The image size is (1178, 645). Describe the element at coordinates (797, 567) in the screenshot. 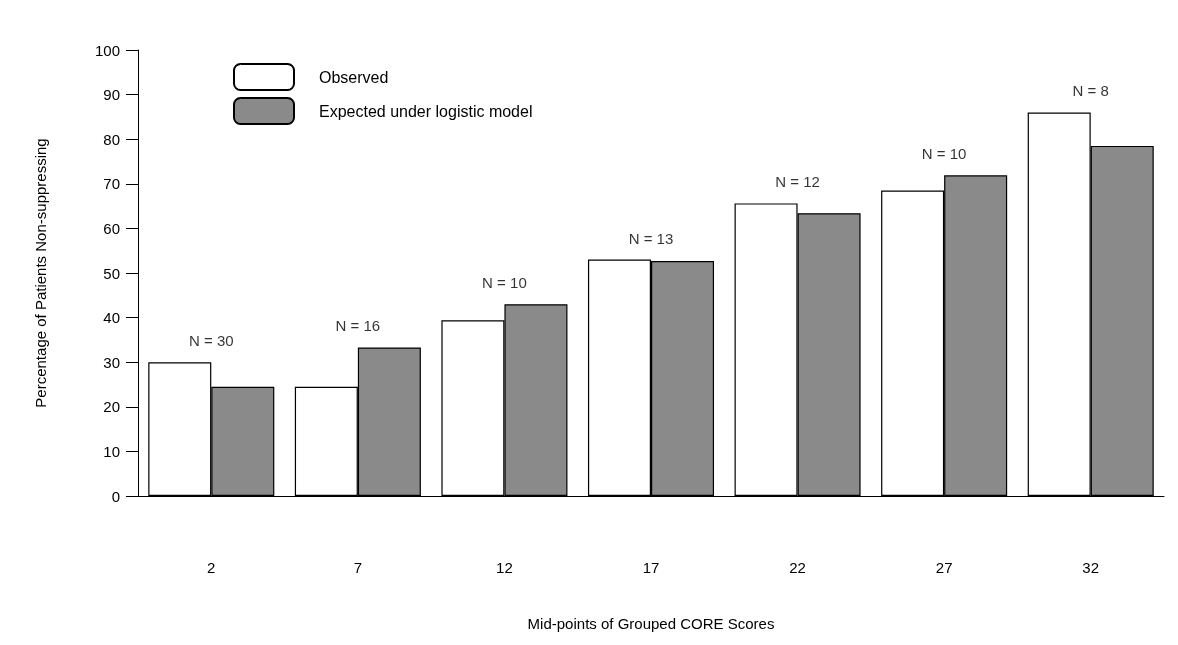

I see `x-tick-label: 22` at that location.